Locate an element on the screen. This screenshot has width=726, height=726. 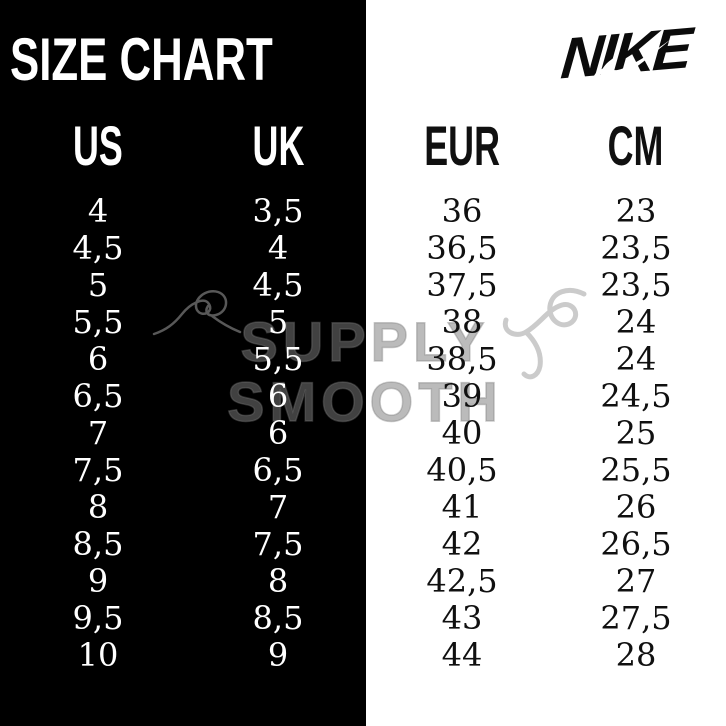
squiggle-left-icon is located at coordinates (197, 312).